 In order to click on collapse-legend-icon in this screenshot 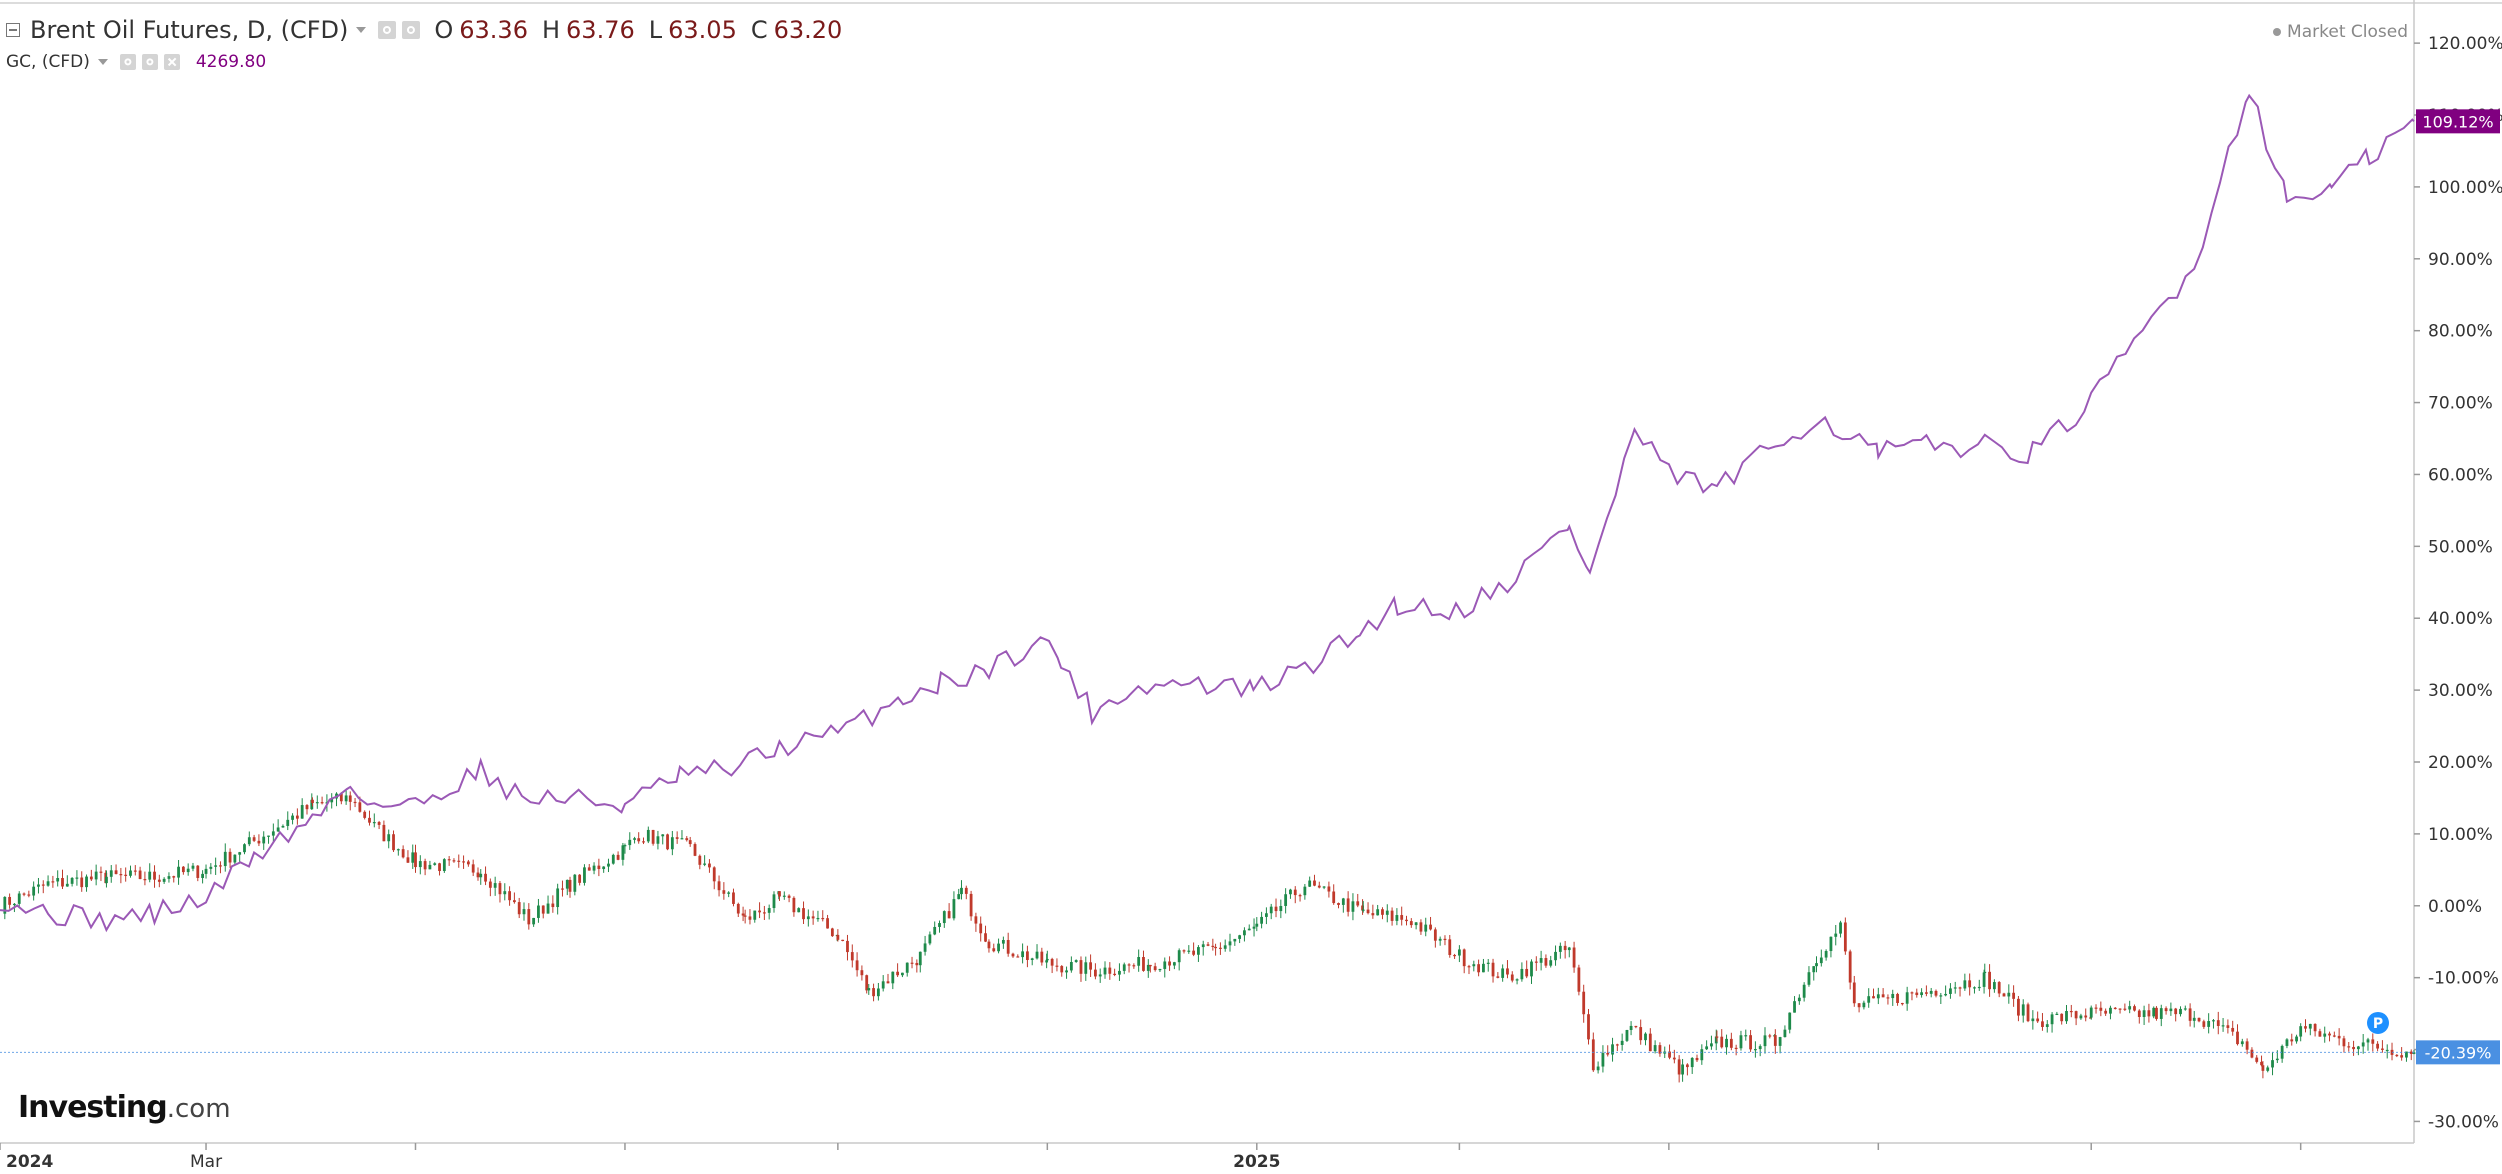, I will do `click(13, 30)`.